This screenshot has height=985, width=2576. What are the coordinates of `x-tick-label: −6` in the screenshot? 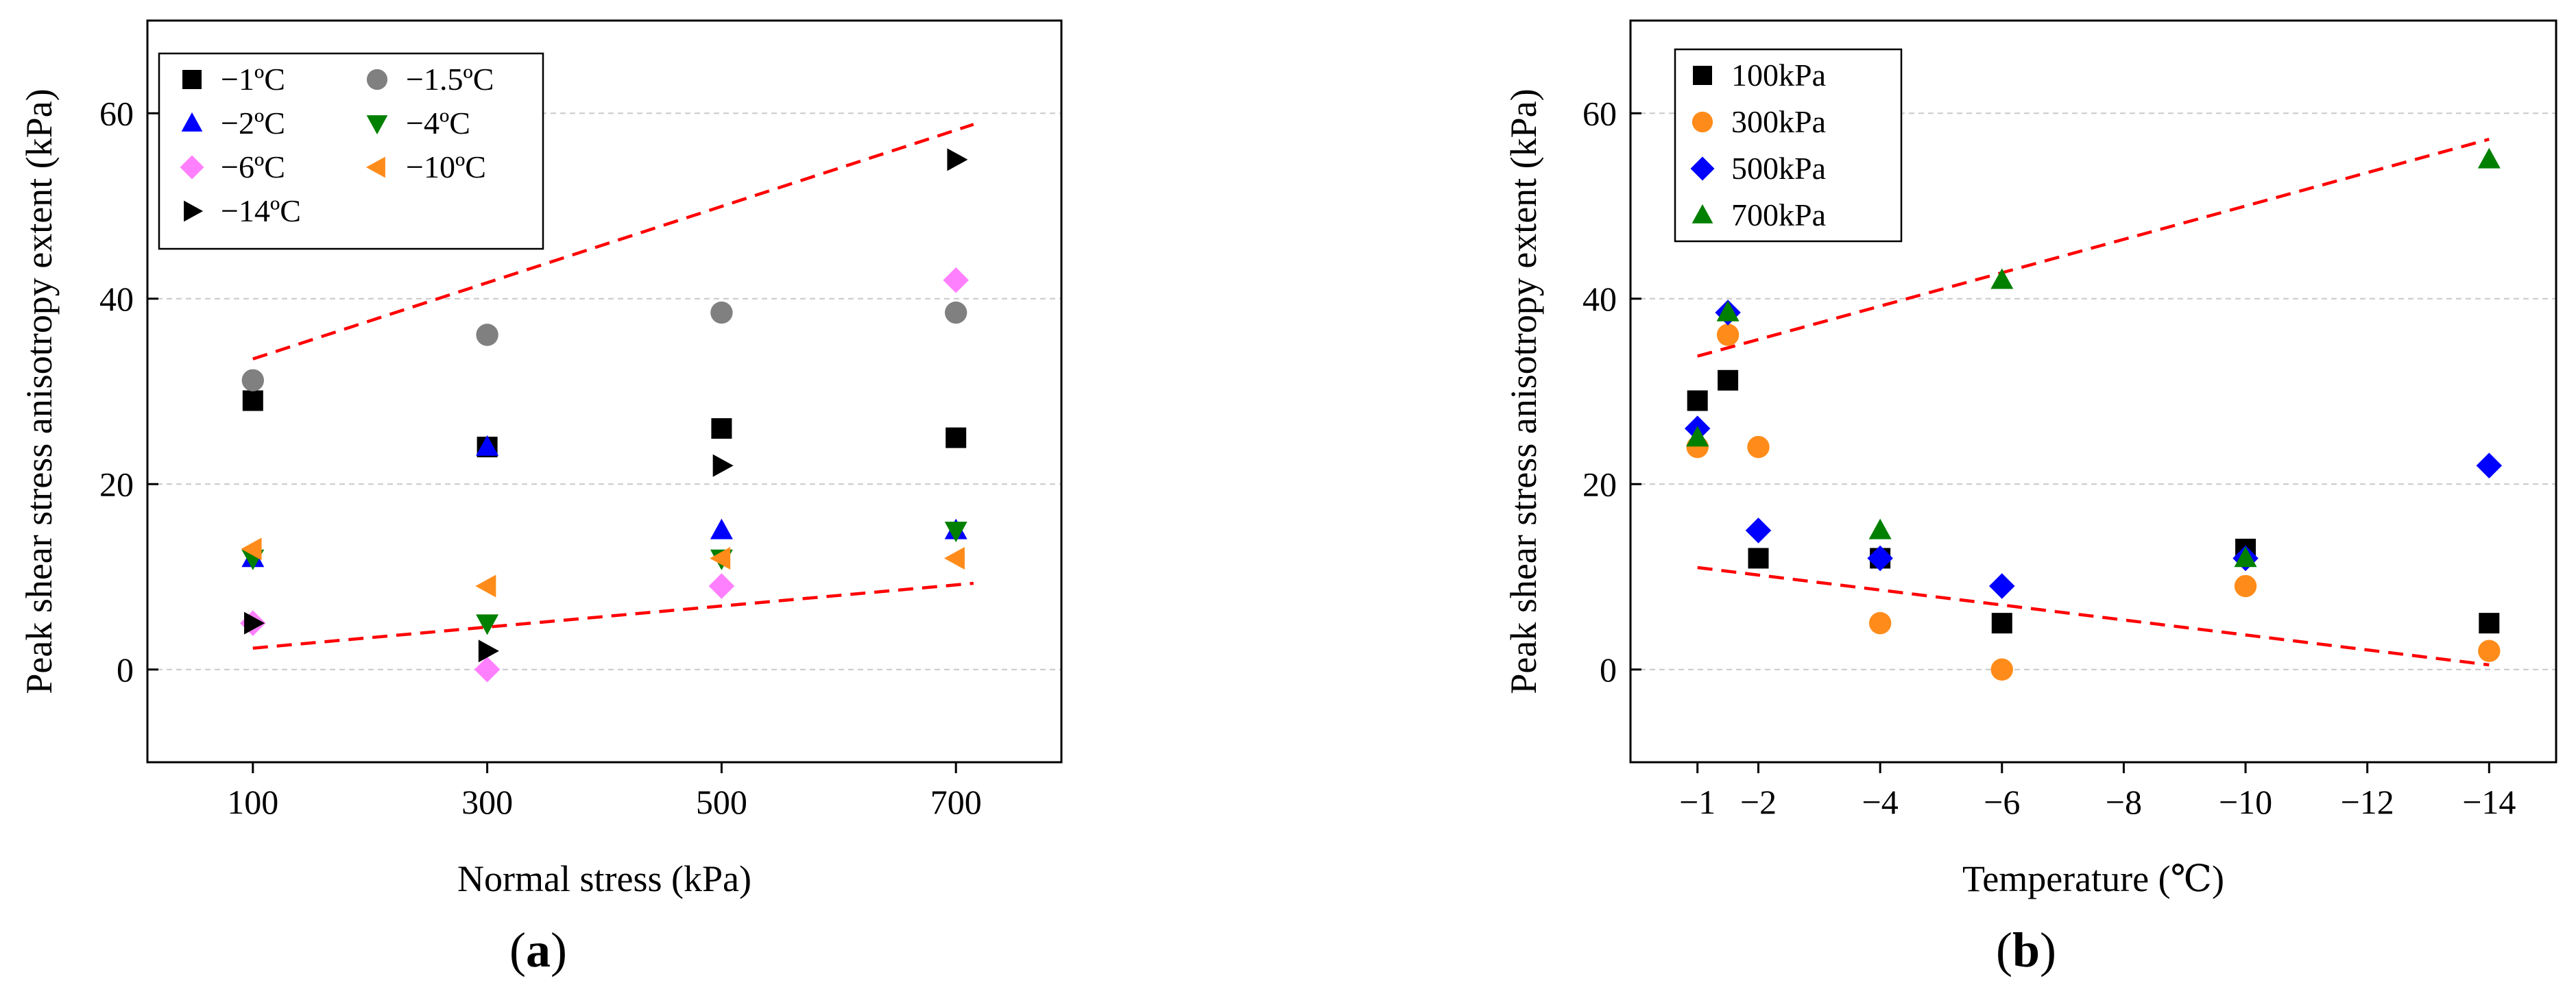 It's located at (2002, 802).